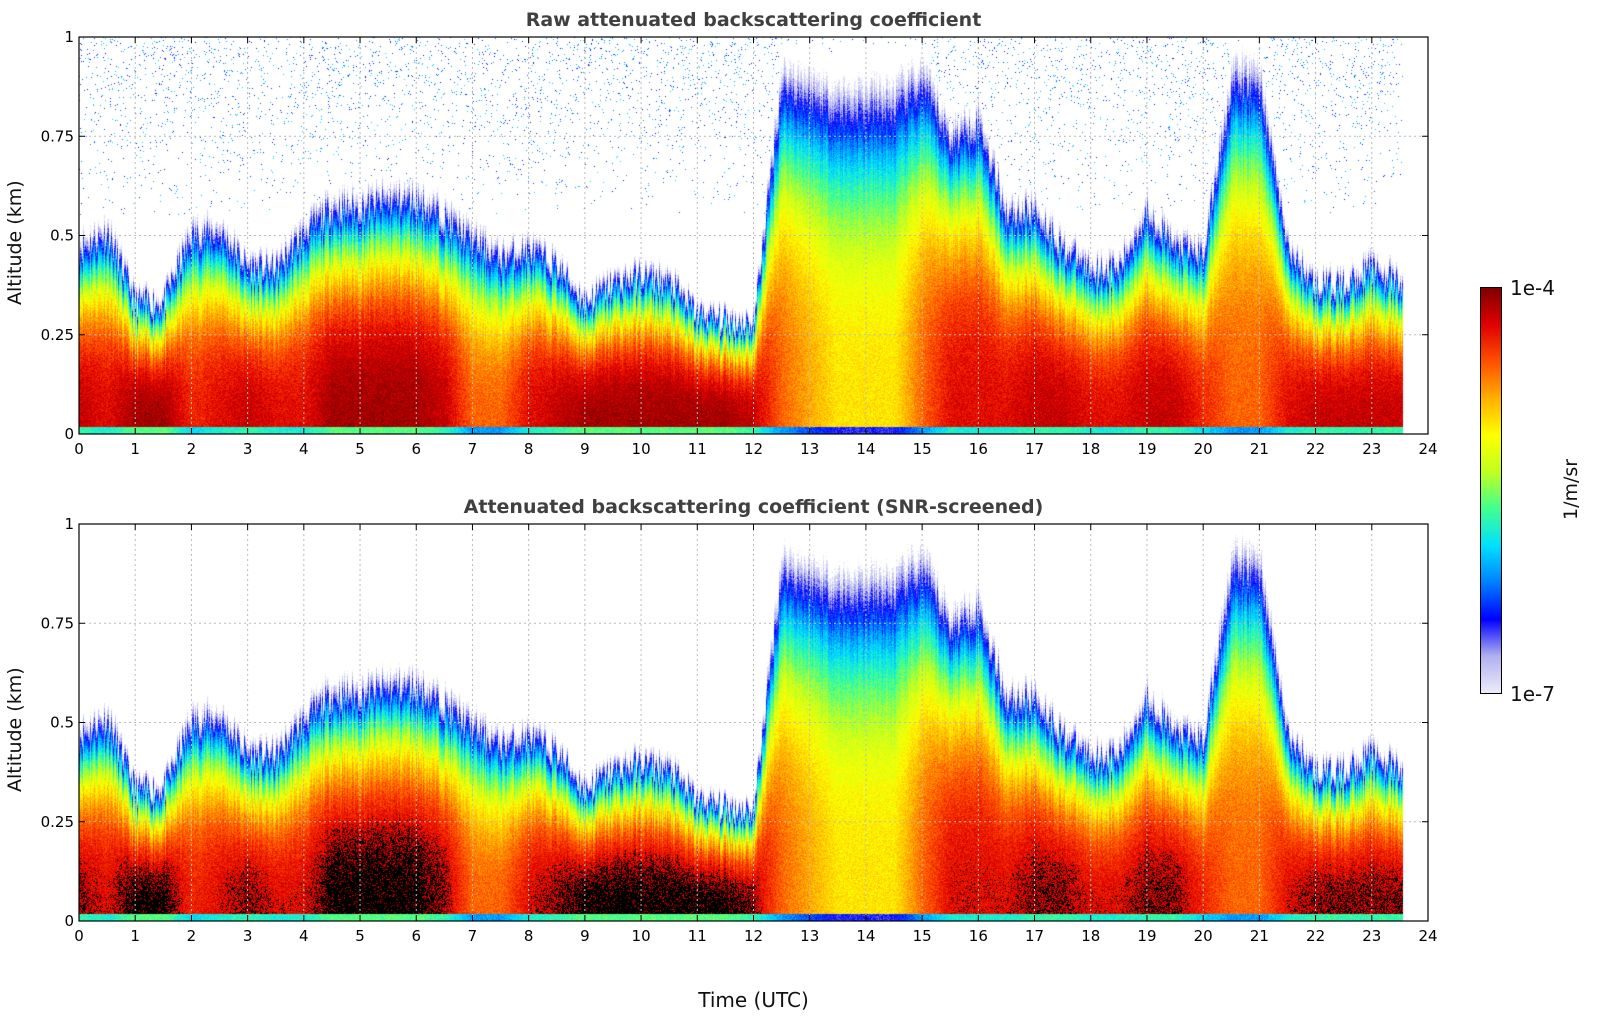  What do you see at coordinates (15, 242) in the screenshot?
I see `top-y-axis-label: Altitude (km)` at bounding box center [15, 242].